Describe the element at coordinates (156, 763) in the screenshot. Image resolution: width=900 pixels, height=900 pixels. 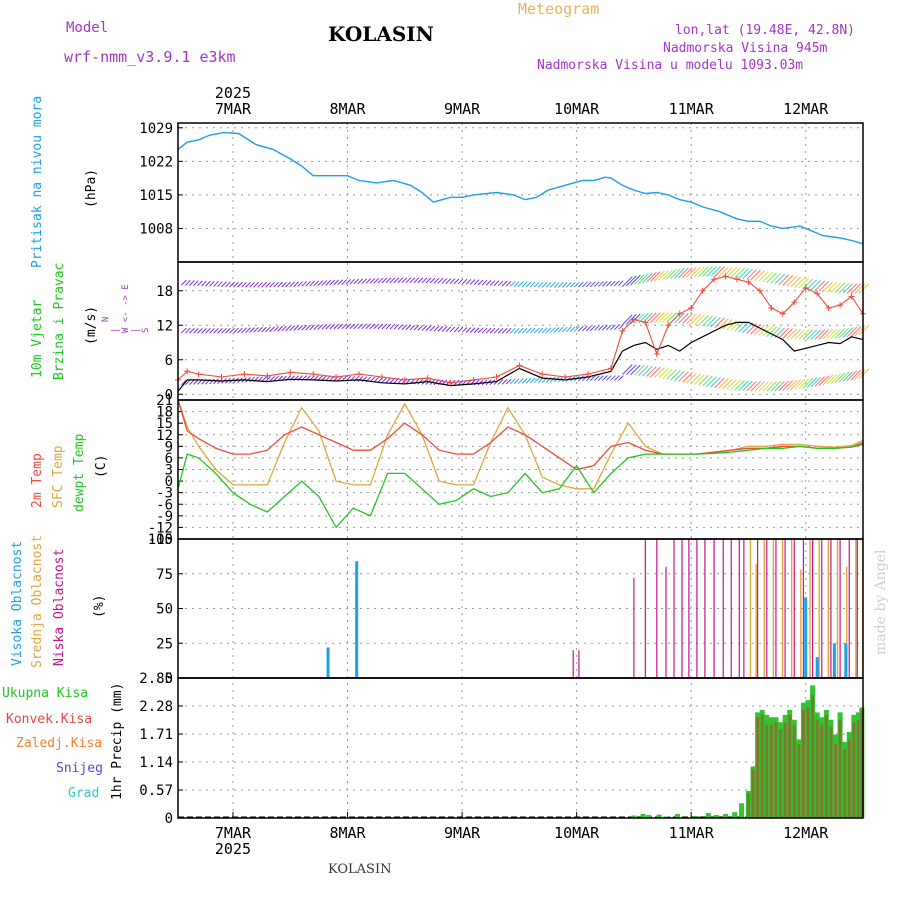
I see `precip-ytick-label-3: 1.14` at that location.